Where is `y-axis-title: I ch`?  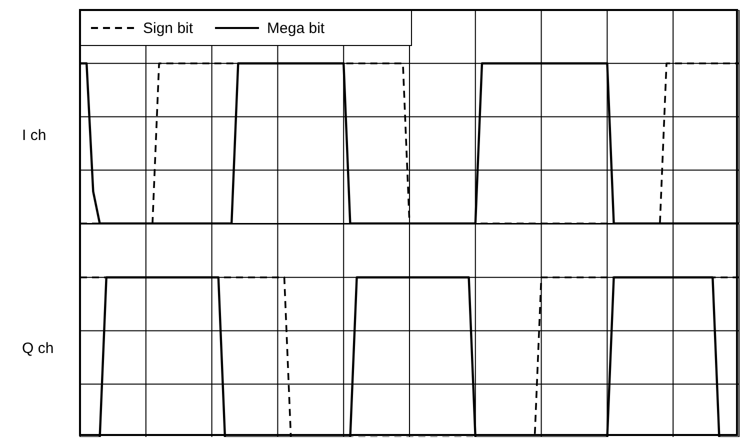 y-axis-title: I ch is located at coordinates (34, 135).